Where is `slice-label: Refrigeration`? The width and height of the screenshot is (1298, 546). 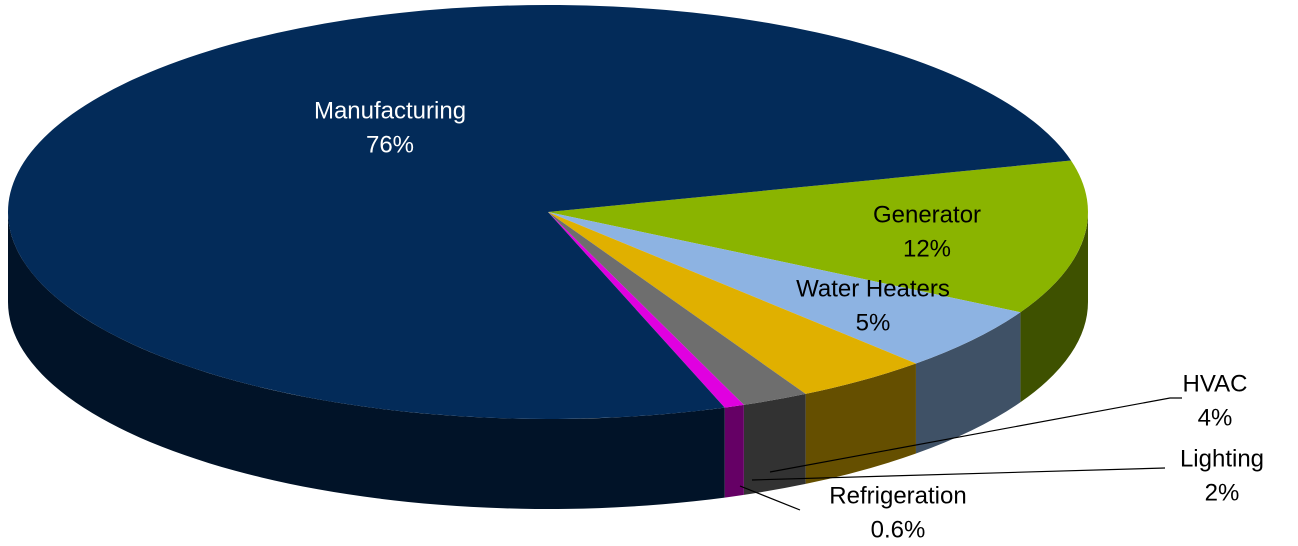
slice-label: Refrigeration is located at coordinates (897, 495).